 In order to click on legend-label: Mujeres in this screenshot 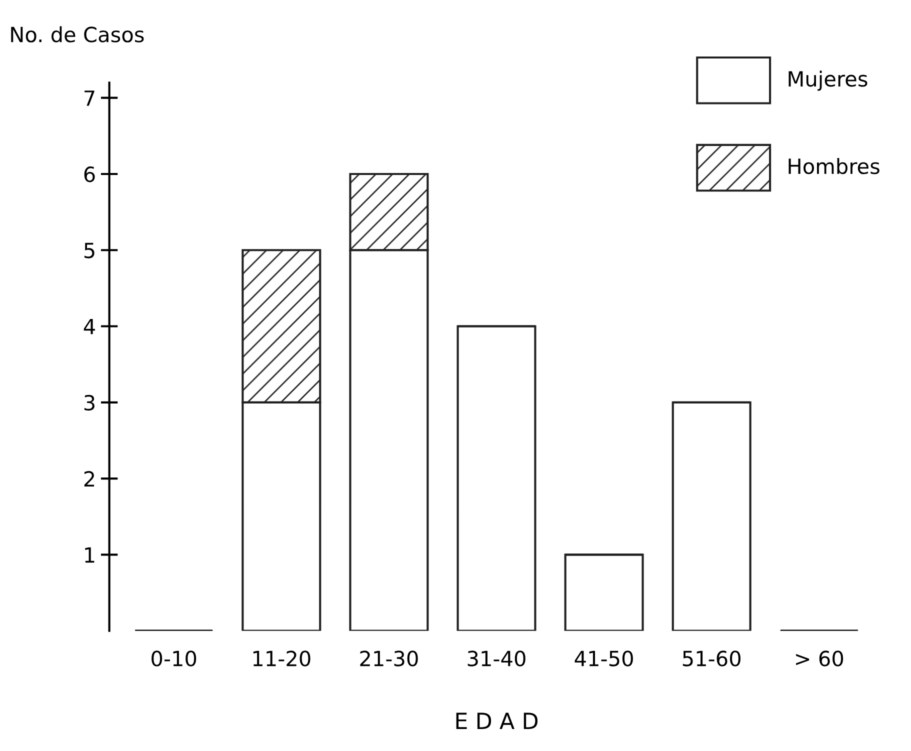, I will do `click(828, 80)`.